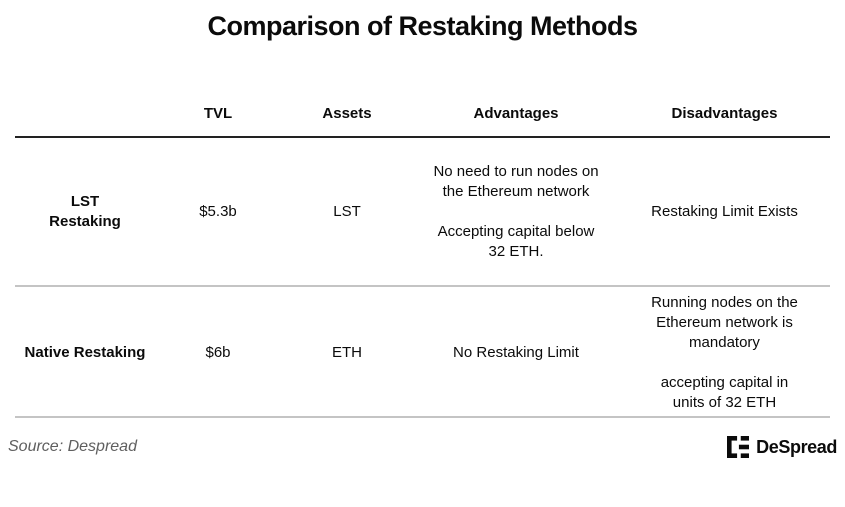  What do you see at coordinates (516, 113) in the screenshot?
I see `column-header-advantages: Advantages` at bounding box center [516, 113].